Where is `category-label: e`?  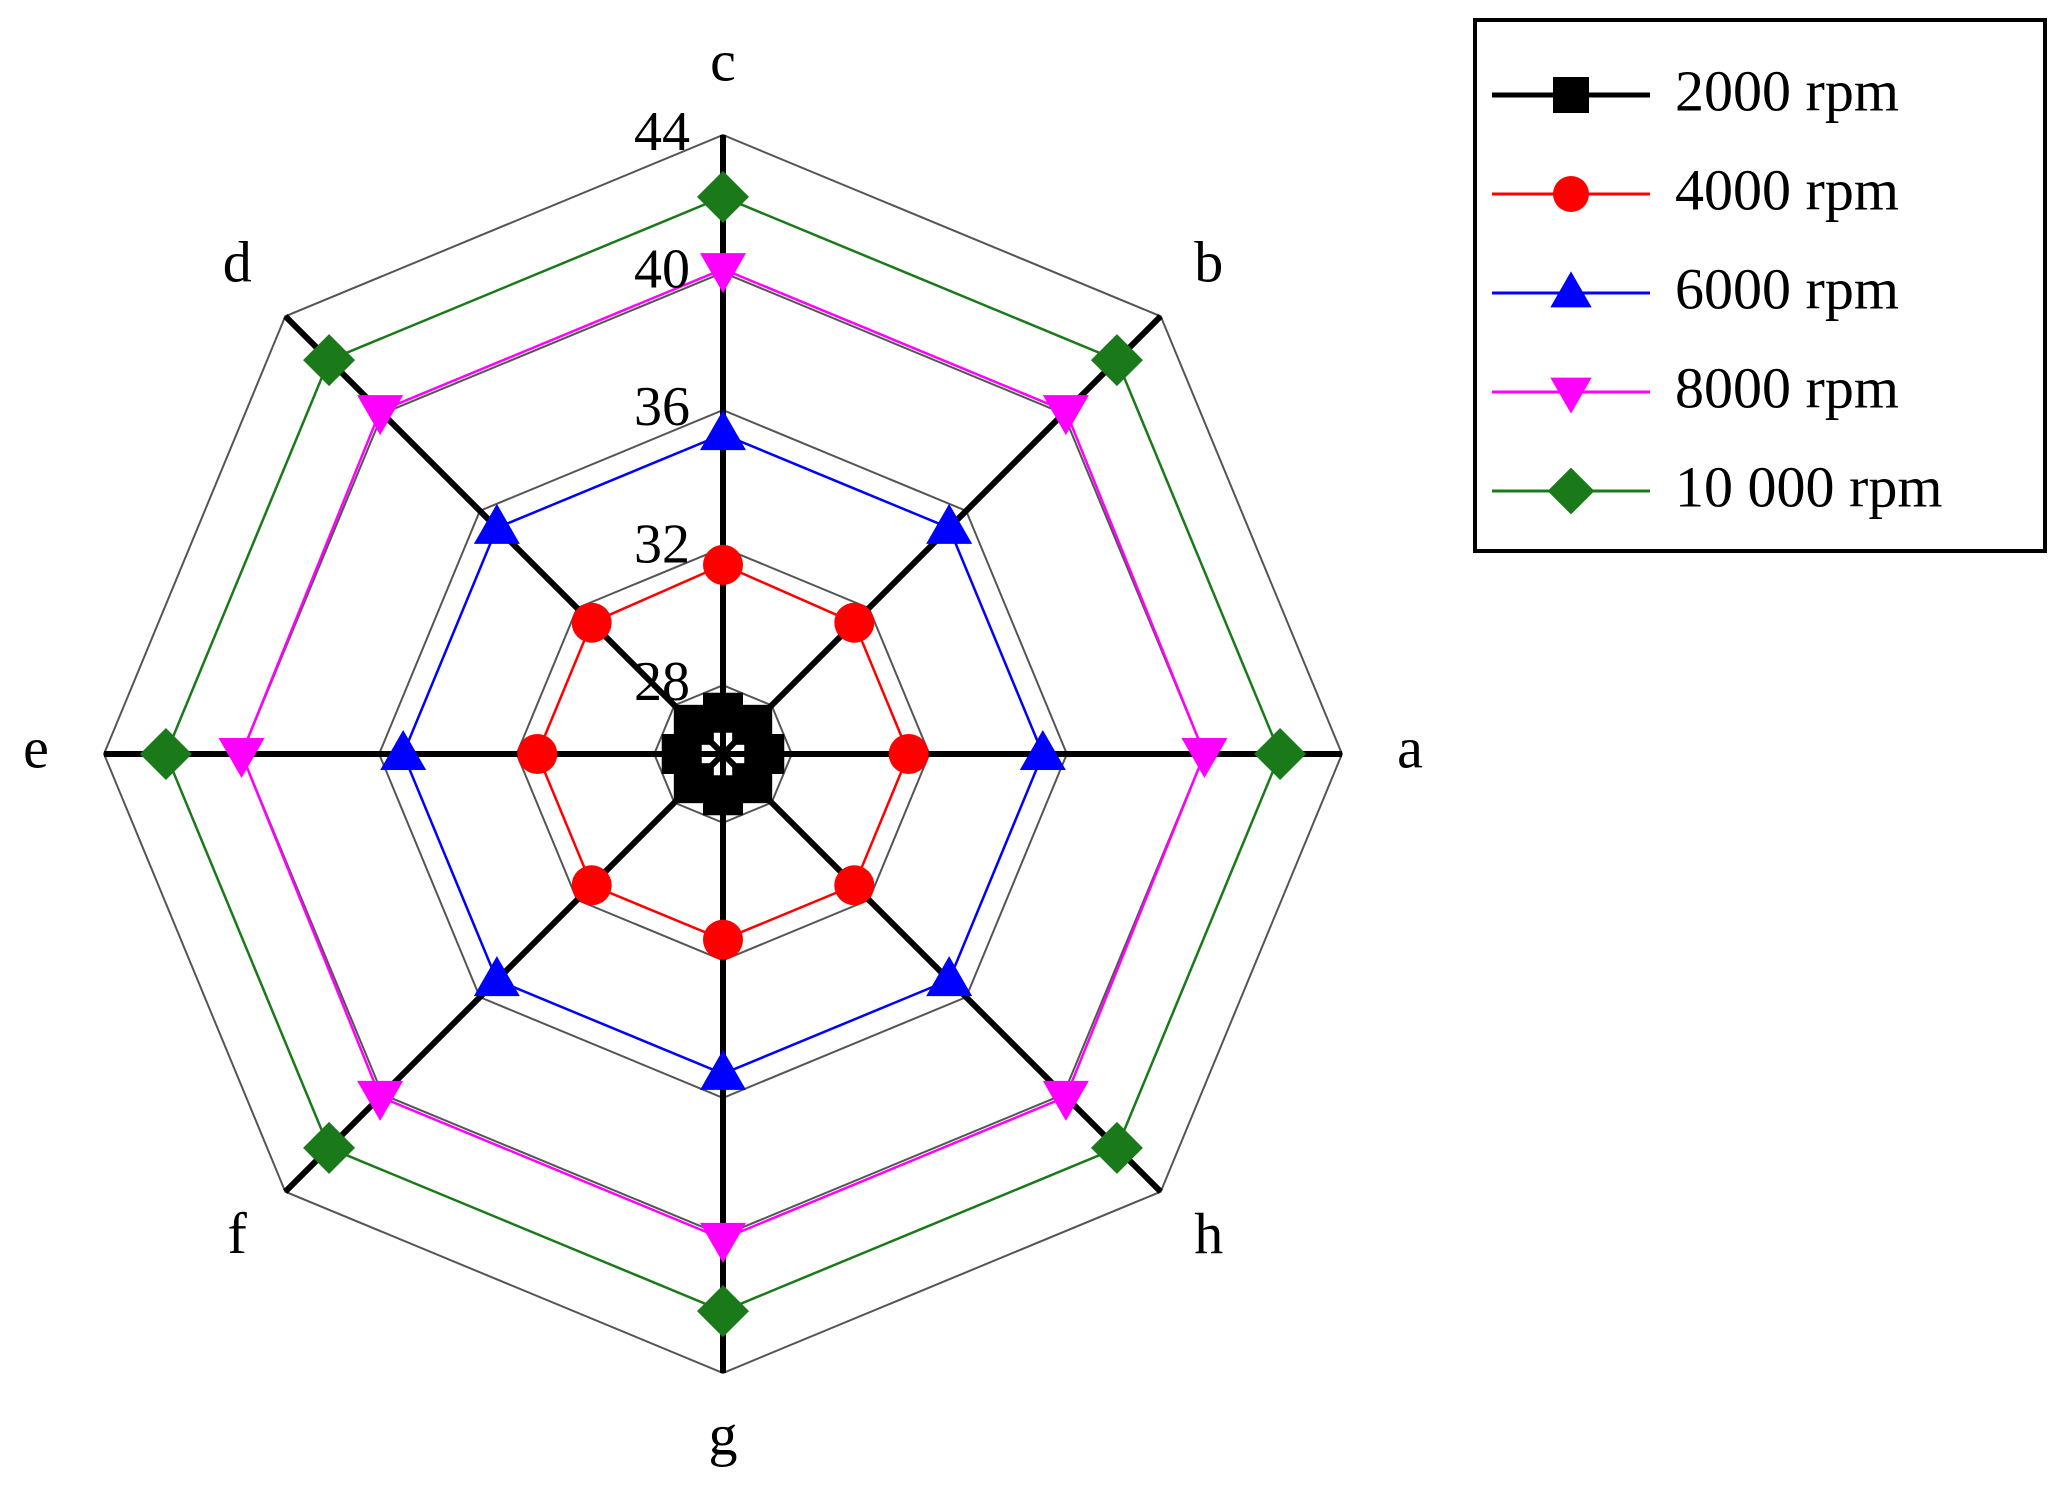 category-label: e is located at coordinates (36, 747).